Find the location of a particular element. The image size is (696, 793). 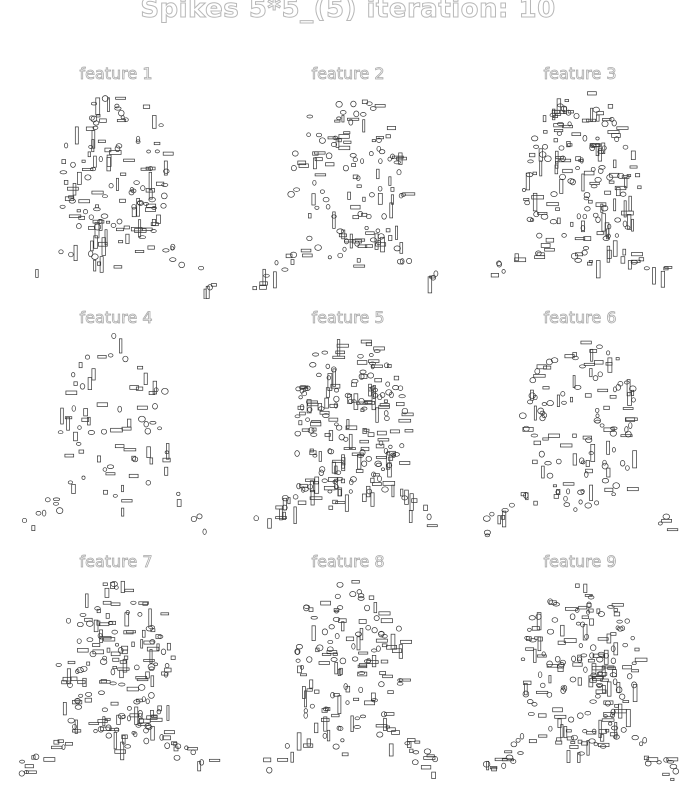

panel-title: feature 9 is located at coordinates (580, 562).